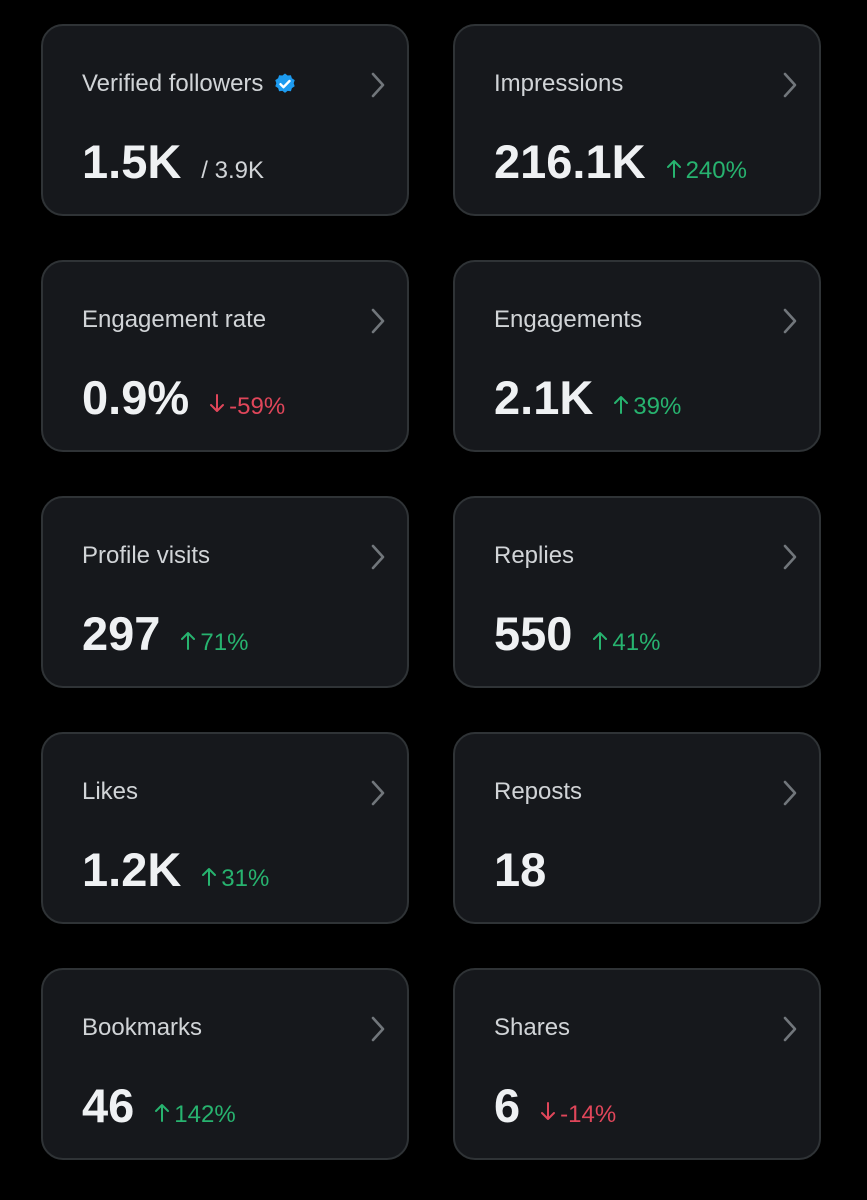 This screenshot has width=867, height=1200. I want to click on stat-value-row: 550 41%, so click(577, 633).